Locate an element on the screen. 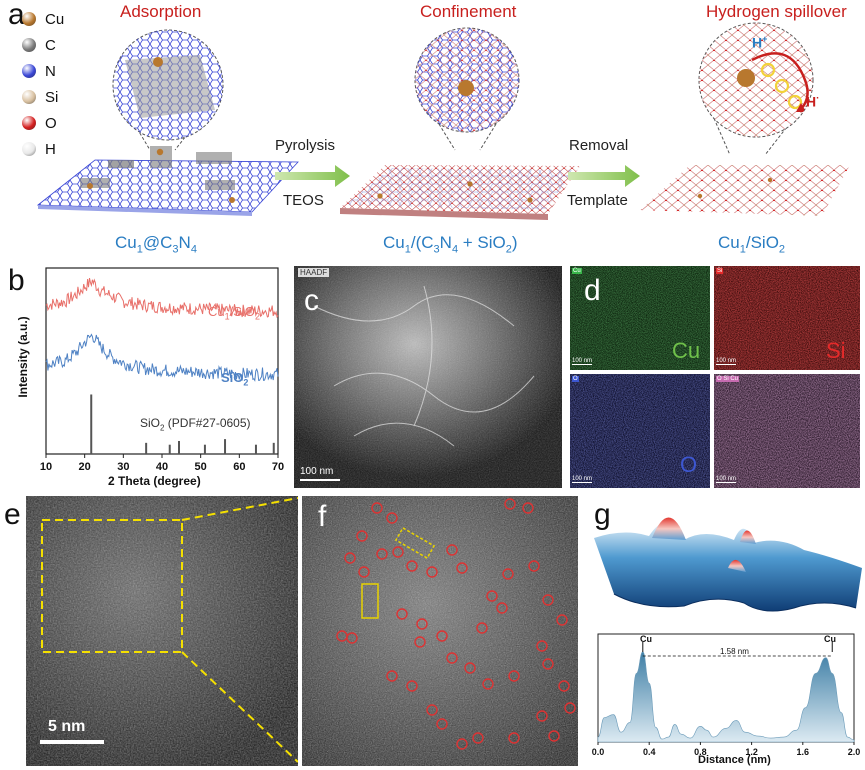  eds-map-cu is located at coordinates (640, 318).